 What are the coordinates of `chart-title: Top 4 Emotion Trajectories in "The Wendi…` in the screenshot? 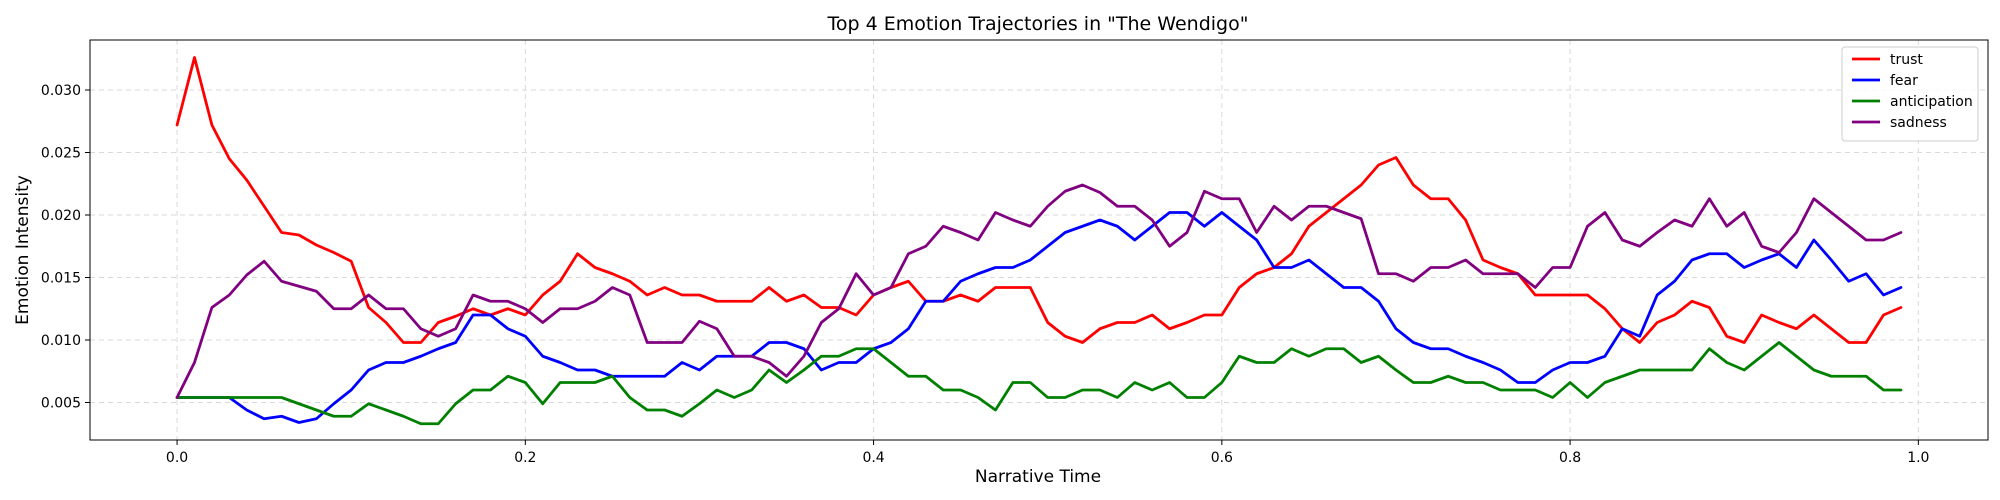 It's located at (1038, 24).